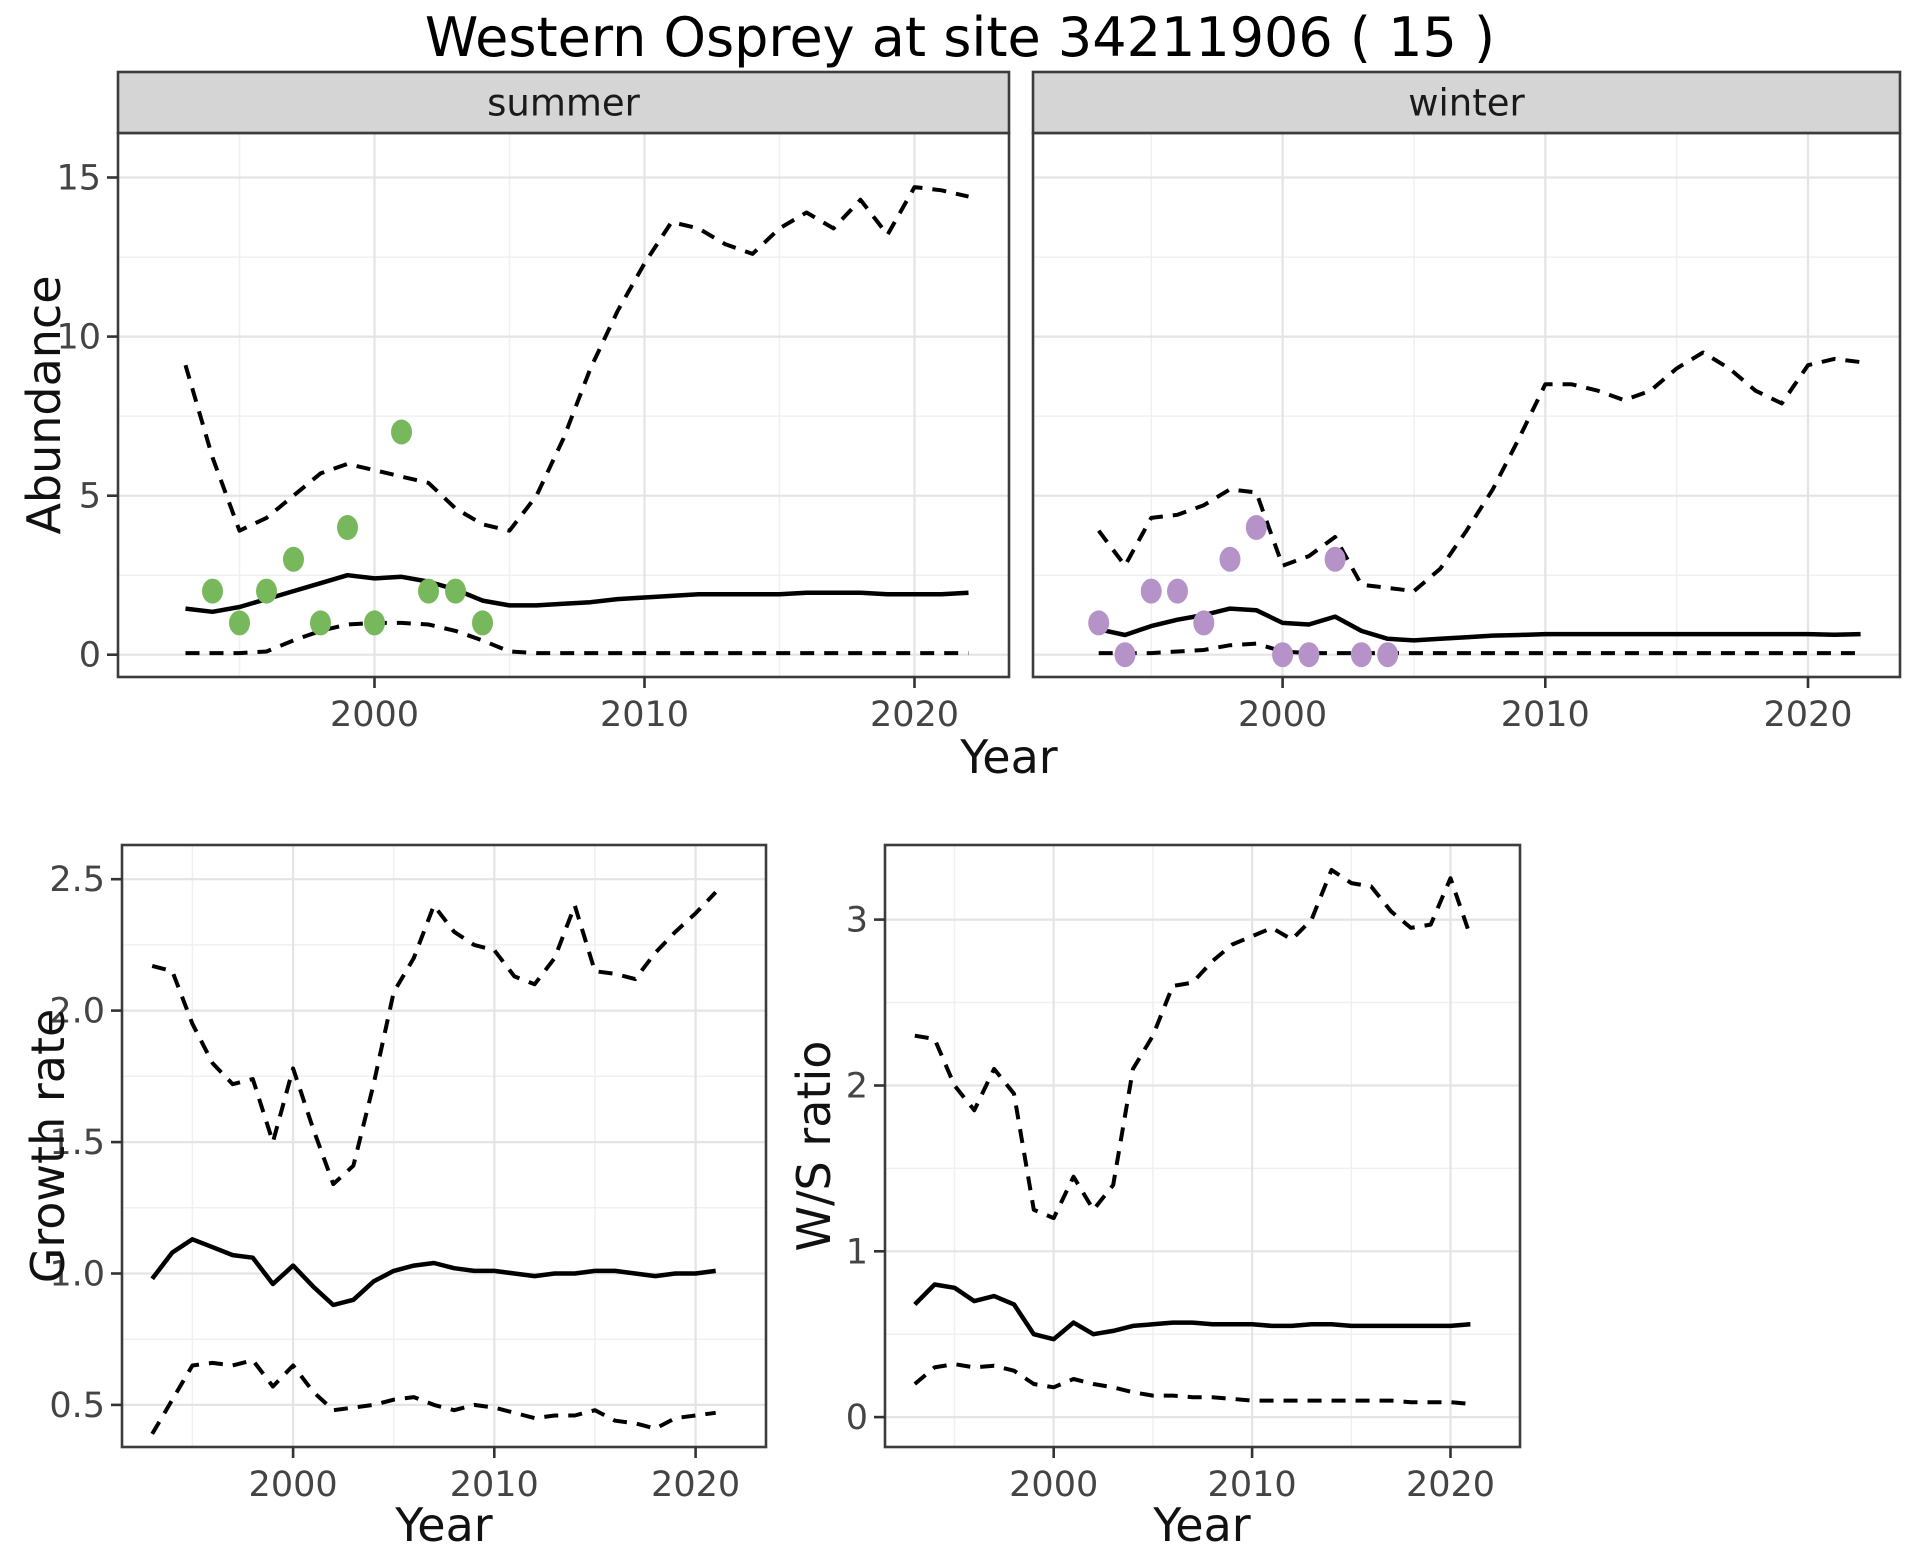  I want to click on abundance-summer-observed-counts, so click(347, 527).